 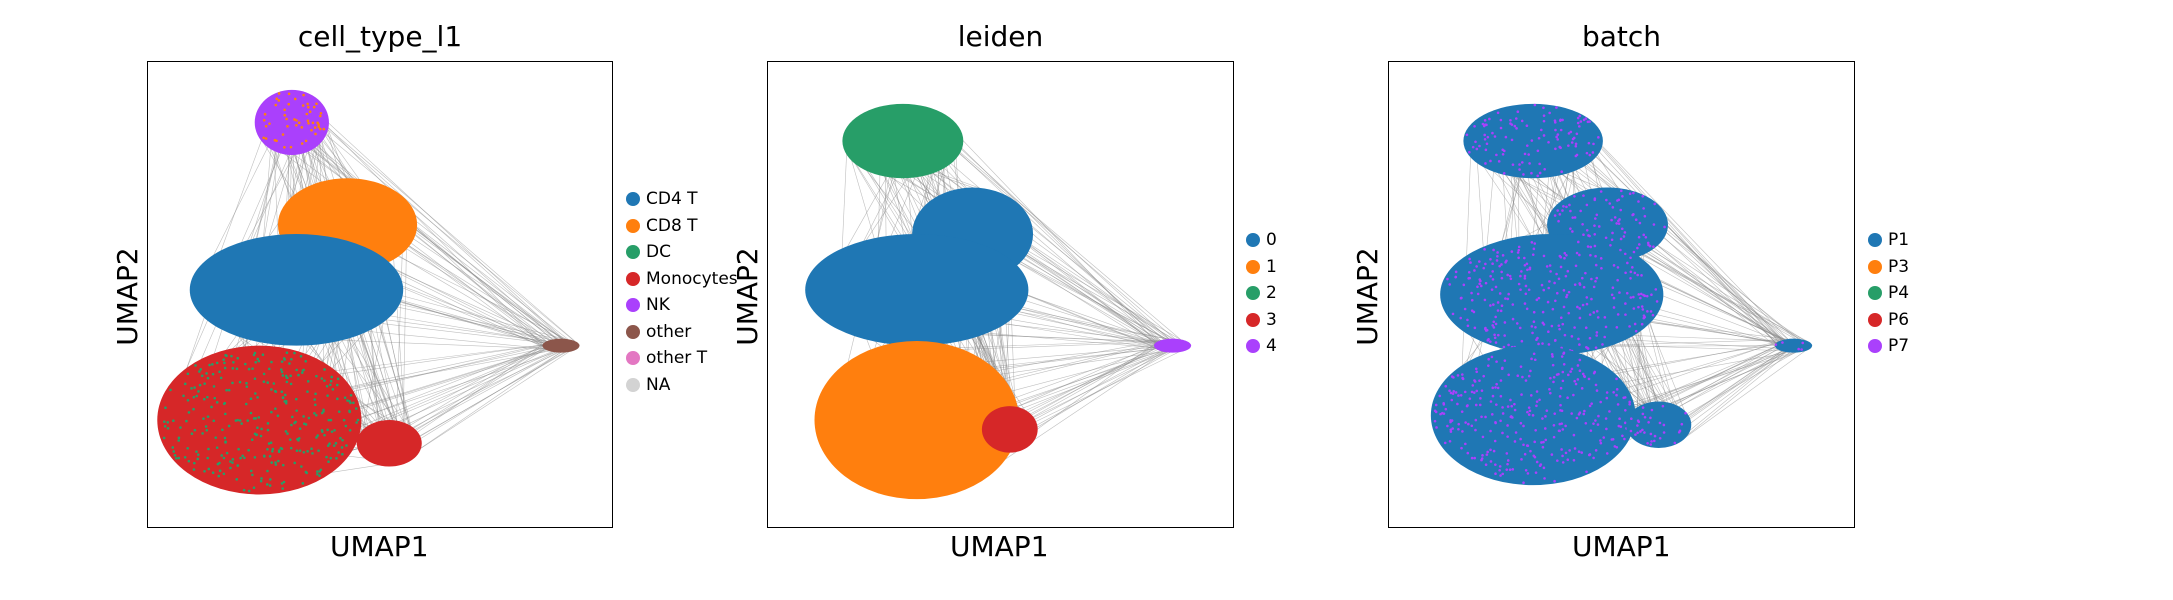 I want to click on legend-item-2: 2, so click(x=1261, y=293).